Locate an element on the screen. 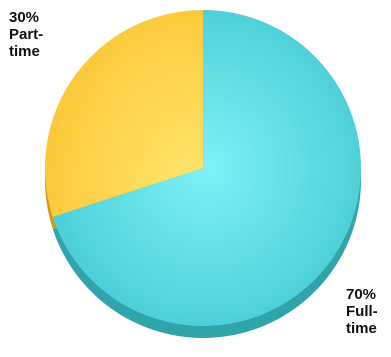 This screenshot has width=391, height=357. slice-label-full-time-line1: Full- is located at coordinates (362, 311).